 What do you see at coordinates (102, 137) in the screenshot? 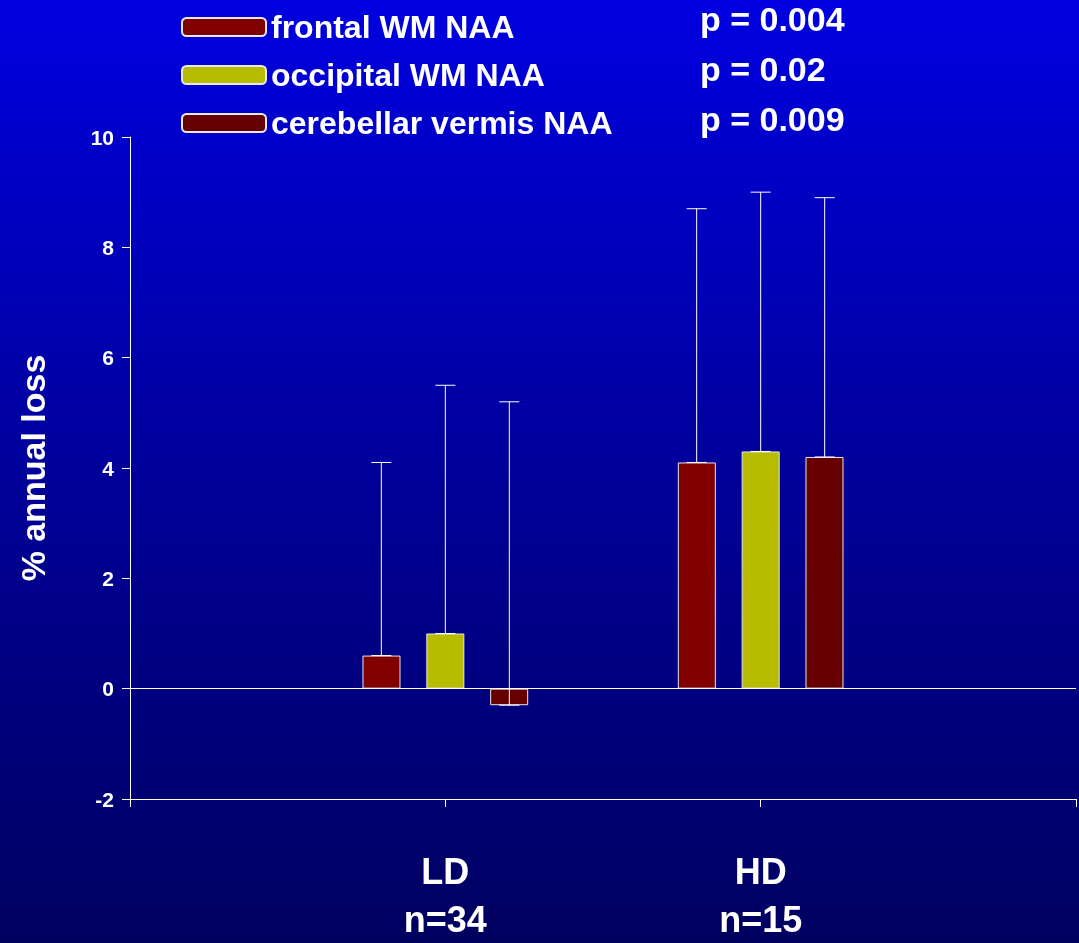
I see `y-tick-label: 10` at bounding box center [102, 137].